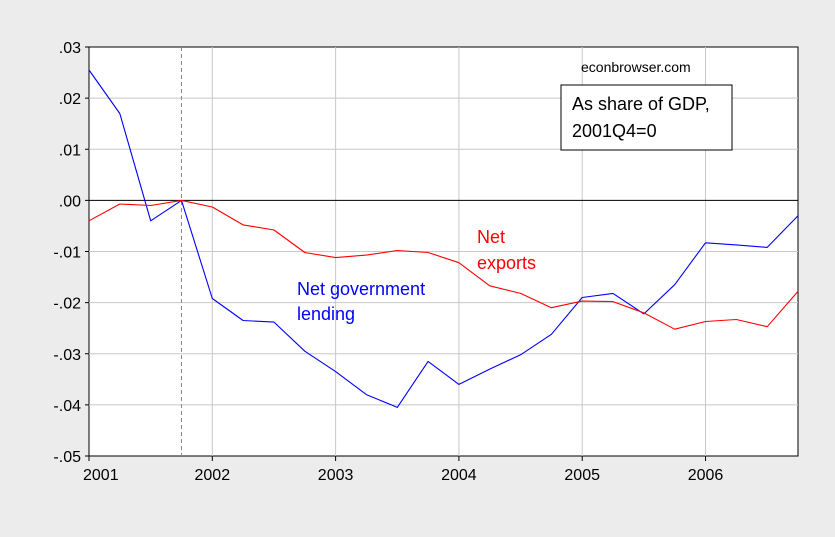 The image size is (835, 537). I want to click on y-tick-label: -.05, so click(67, 457).